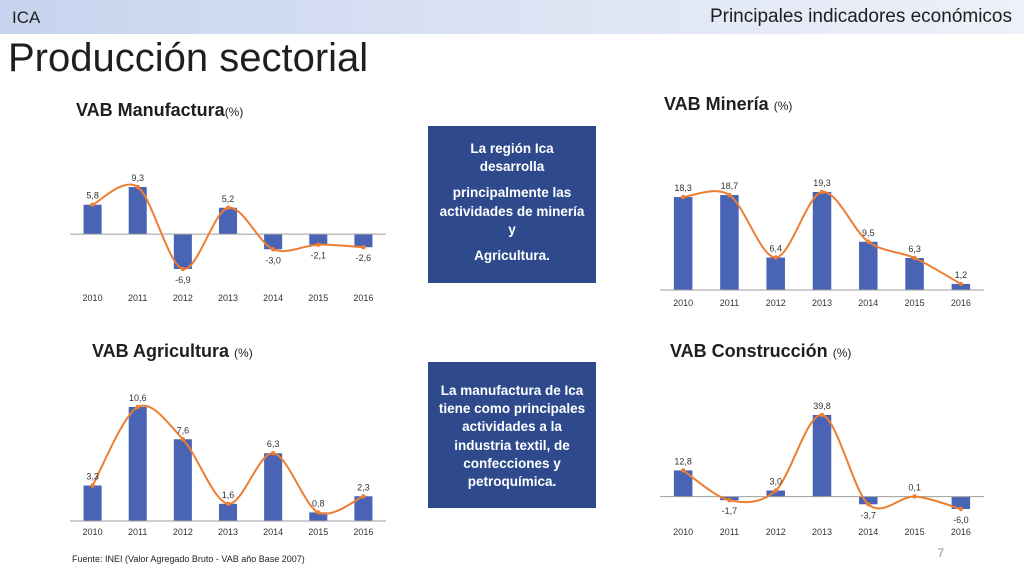  Describe the element at coordinates (363, 532) in the screenshot. I see `tick-label: 2016` at that location.